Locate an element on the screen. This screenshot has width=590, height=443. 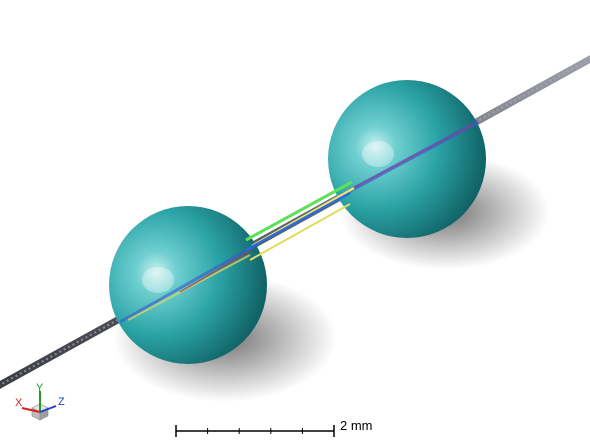
fiber-inner-left is located at coordinates (189, 283).